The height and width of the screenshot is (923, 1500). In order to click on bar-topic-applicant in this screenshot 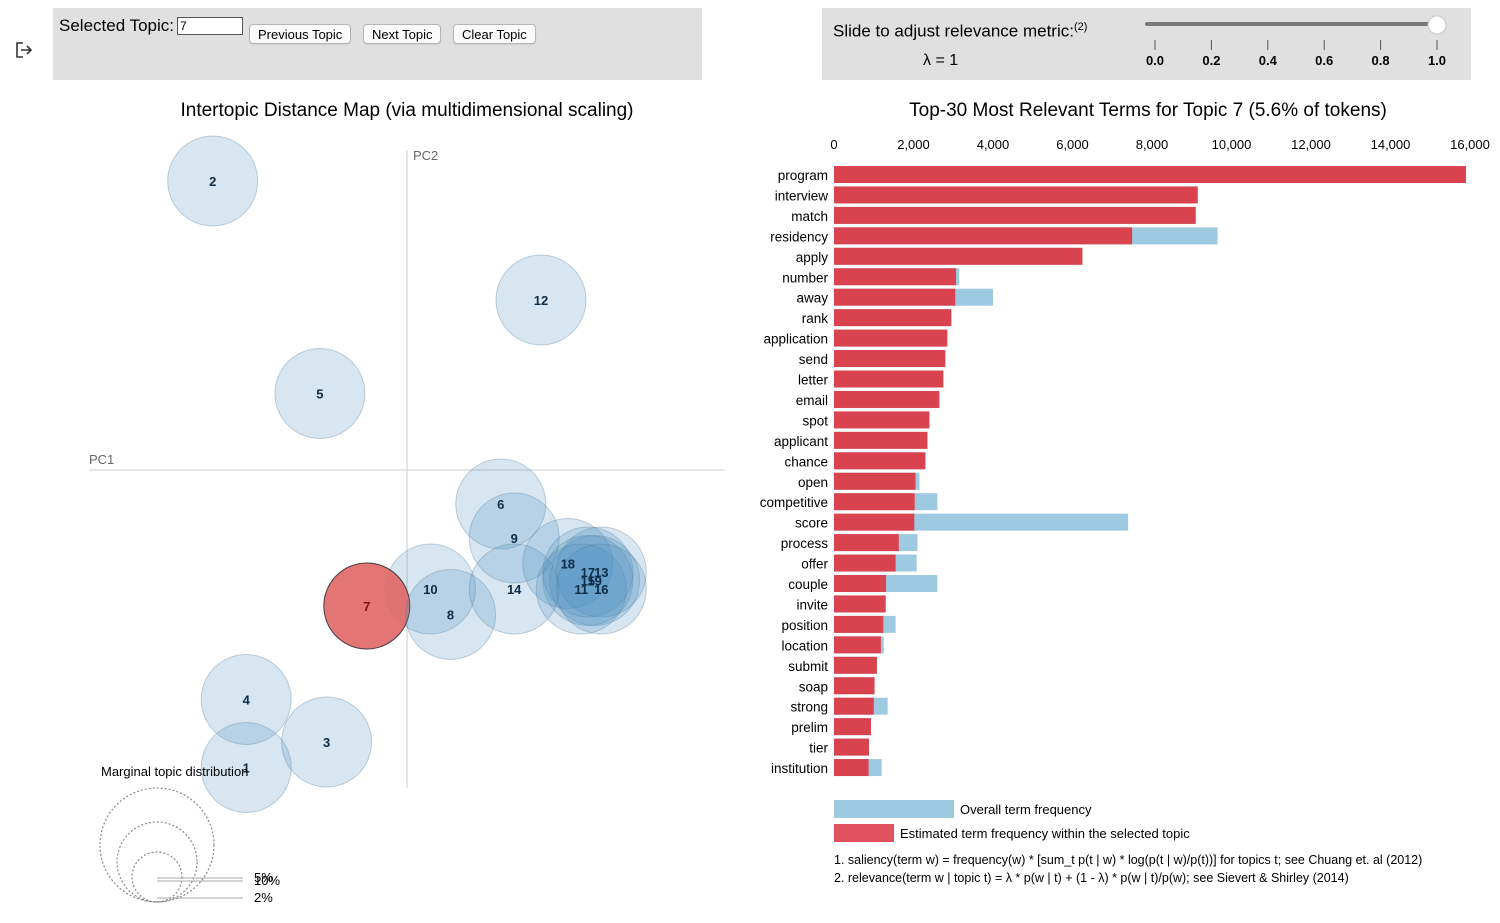, I will do `click(881, 440)`.